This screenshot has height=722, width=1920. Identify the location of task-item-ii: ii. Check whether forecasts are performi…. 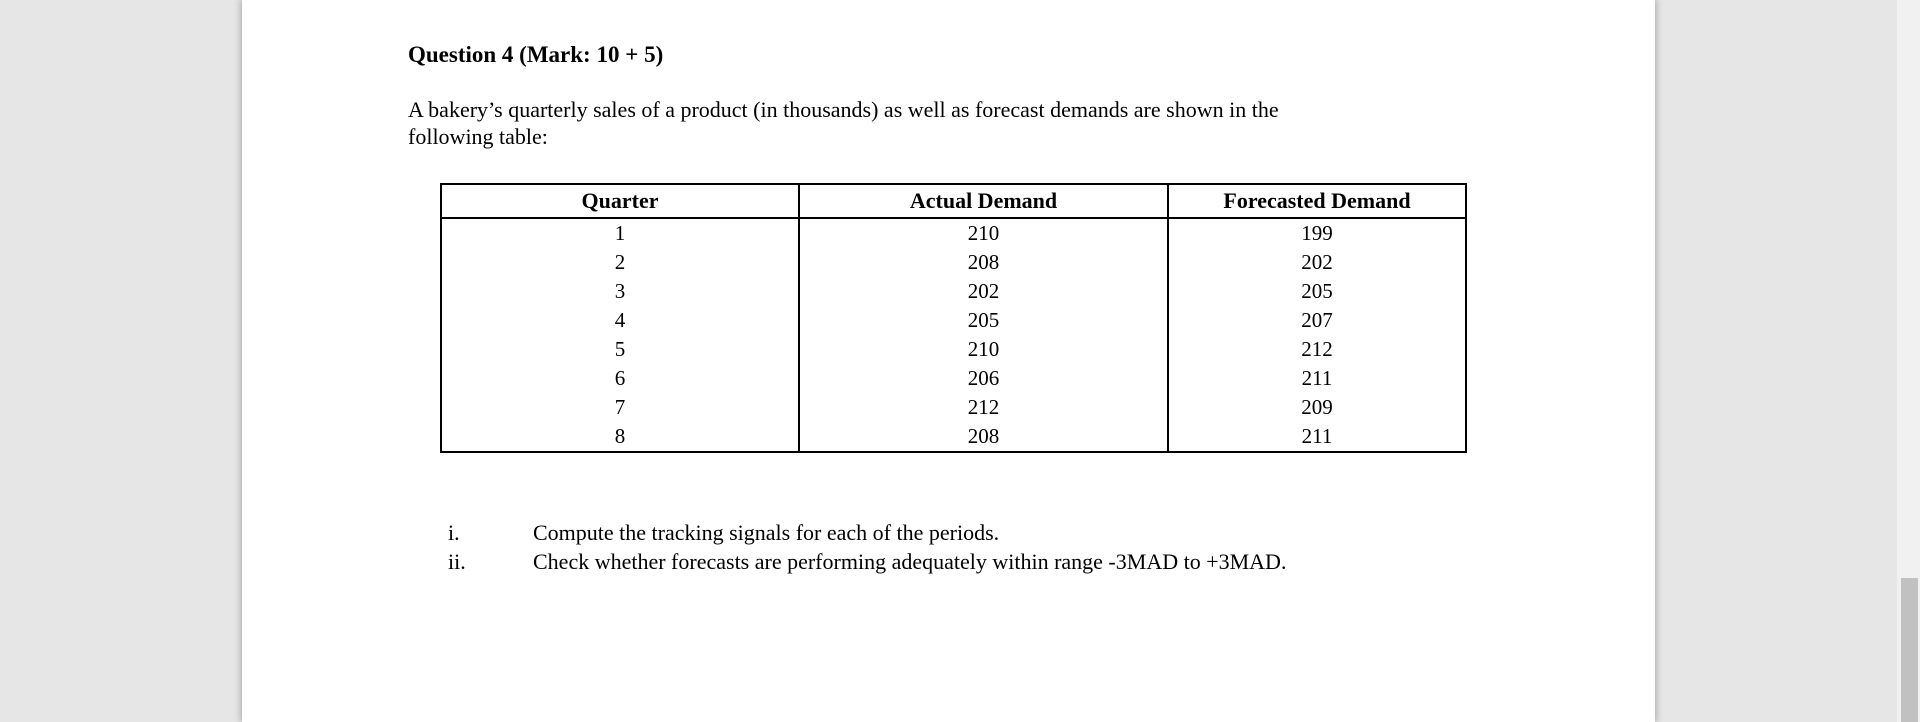
(867, 561).